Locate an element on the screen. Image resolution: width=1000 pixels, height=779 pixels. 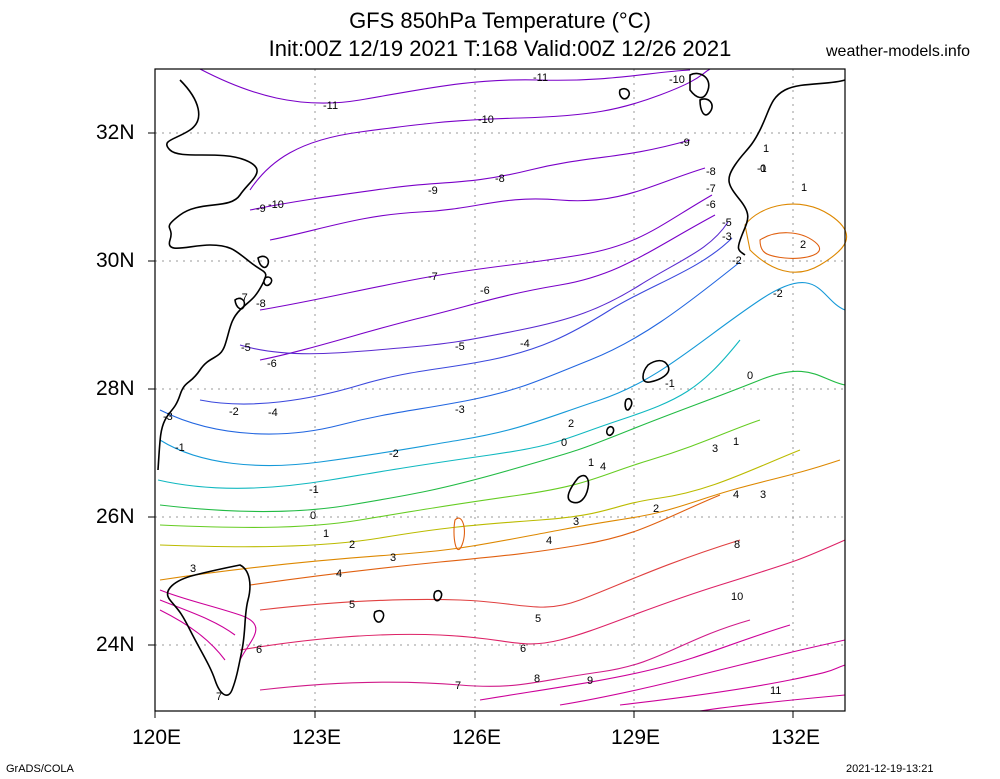
contour-label: 10 is located at coordinates (737, 597).